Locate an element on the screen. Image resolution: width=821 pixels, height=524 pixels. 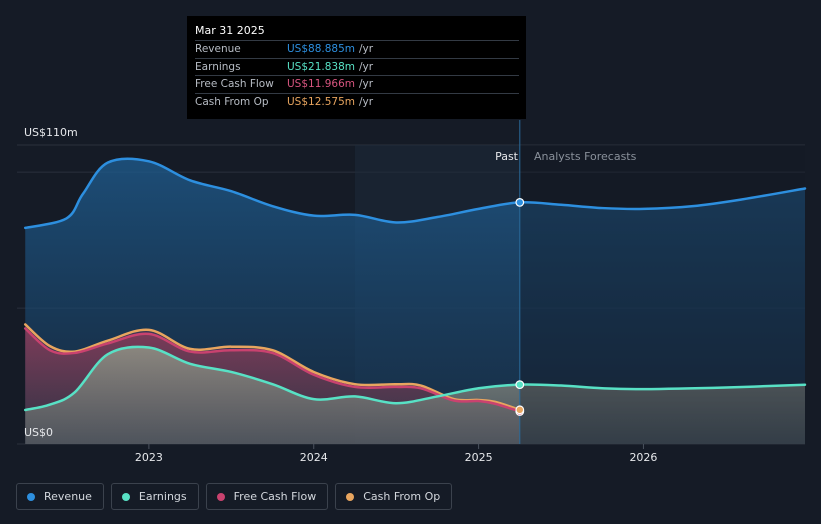
y-axis-bottom-label: US$0 is located at coordinates (38, 432).